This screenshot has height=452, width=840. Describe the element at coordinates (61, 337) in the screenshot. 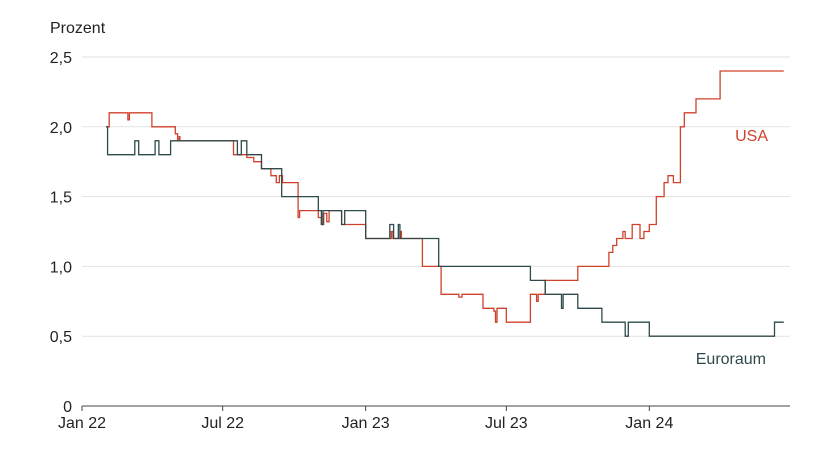

I see `y-tick-label: 0,5` at that location.